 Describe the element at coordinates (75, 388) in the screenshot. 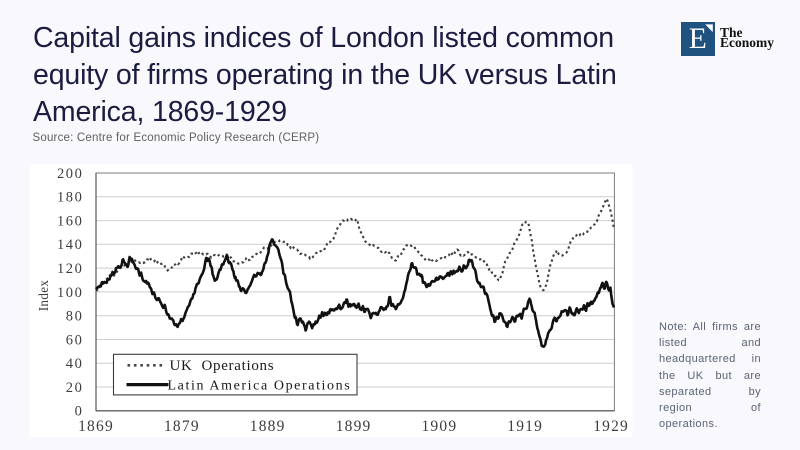

I see `svg-text: 20` at that location.